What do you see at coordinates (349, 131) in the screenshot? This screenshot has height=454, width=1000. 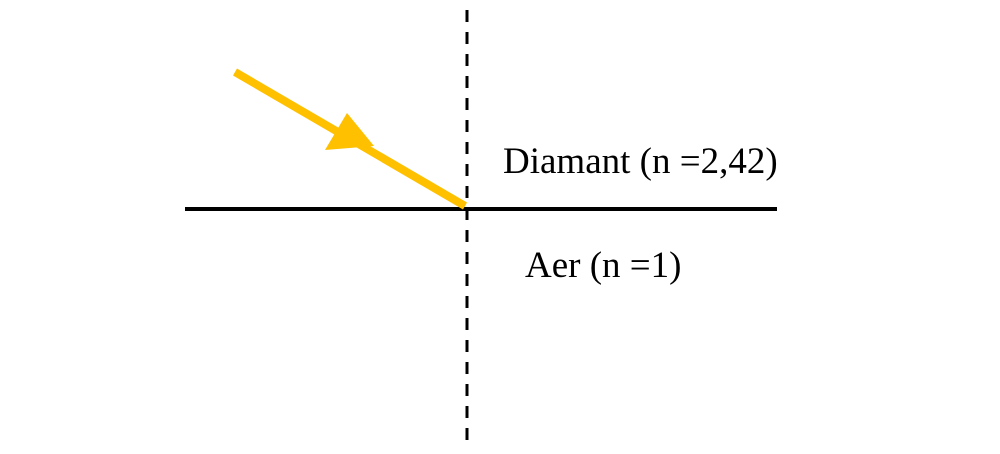 I see `arrowhead-icon` at bounding box center [349, 131].